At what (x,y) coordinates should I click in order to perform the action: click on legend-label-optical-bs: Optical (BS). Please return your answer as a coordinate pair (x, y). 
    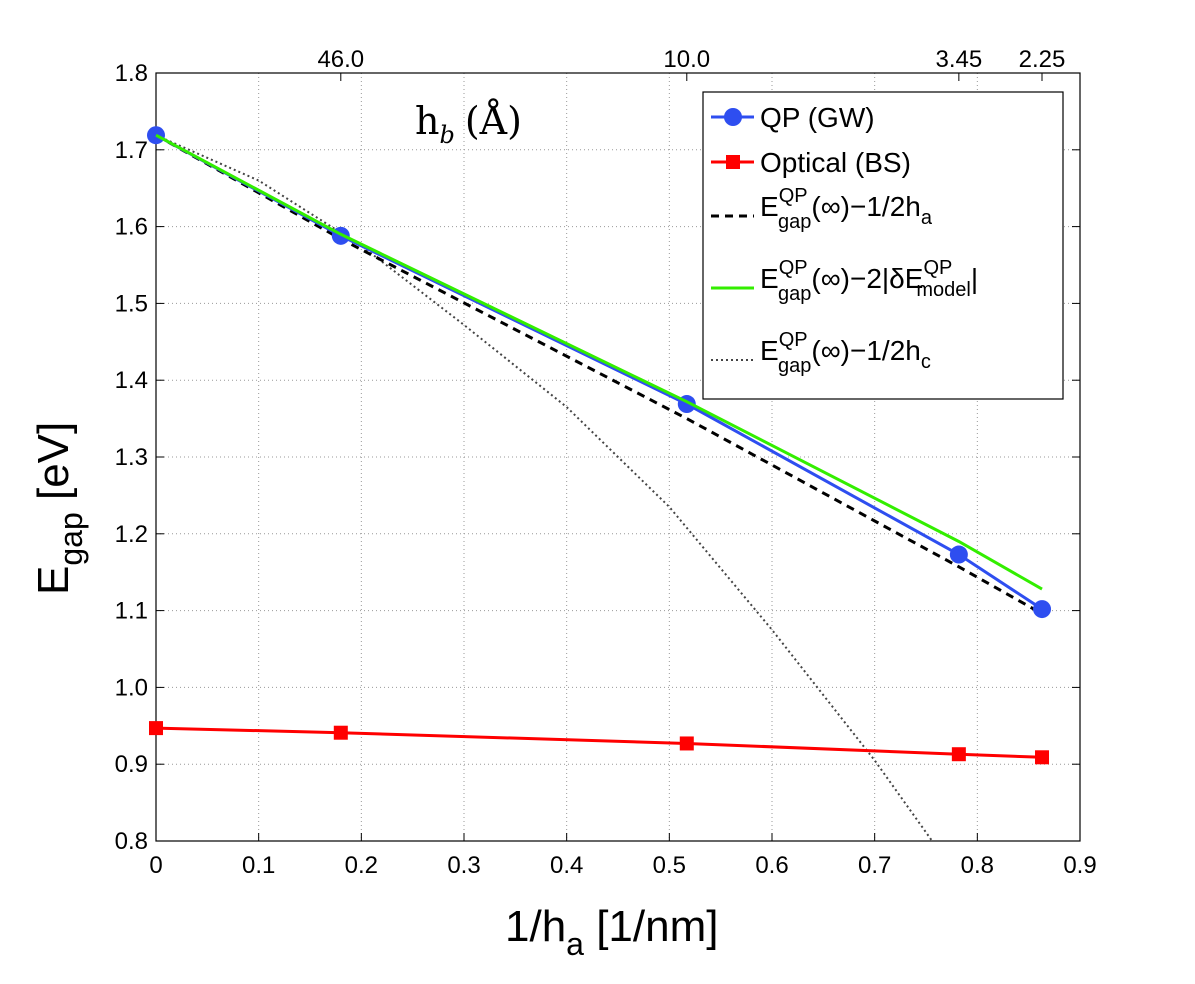
    Looking at the image, I should click on (835, 162).